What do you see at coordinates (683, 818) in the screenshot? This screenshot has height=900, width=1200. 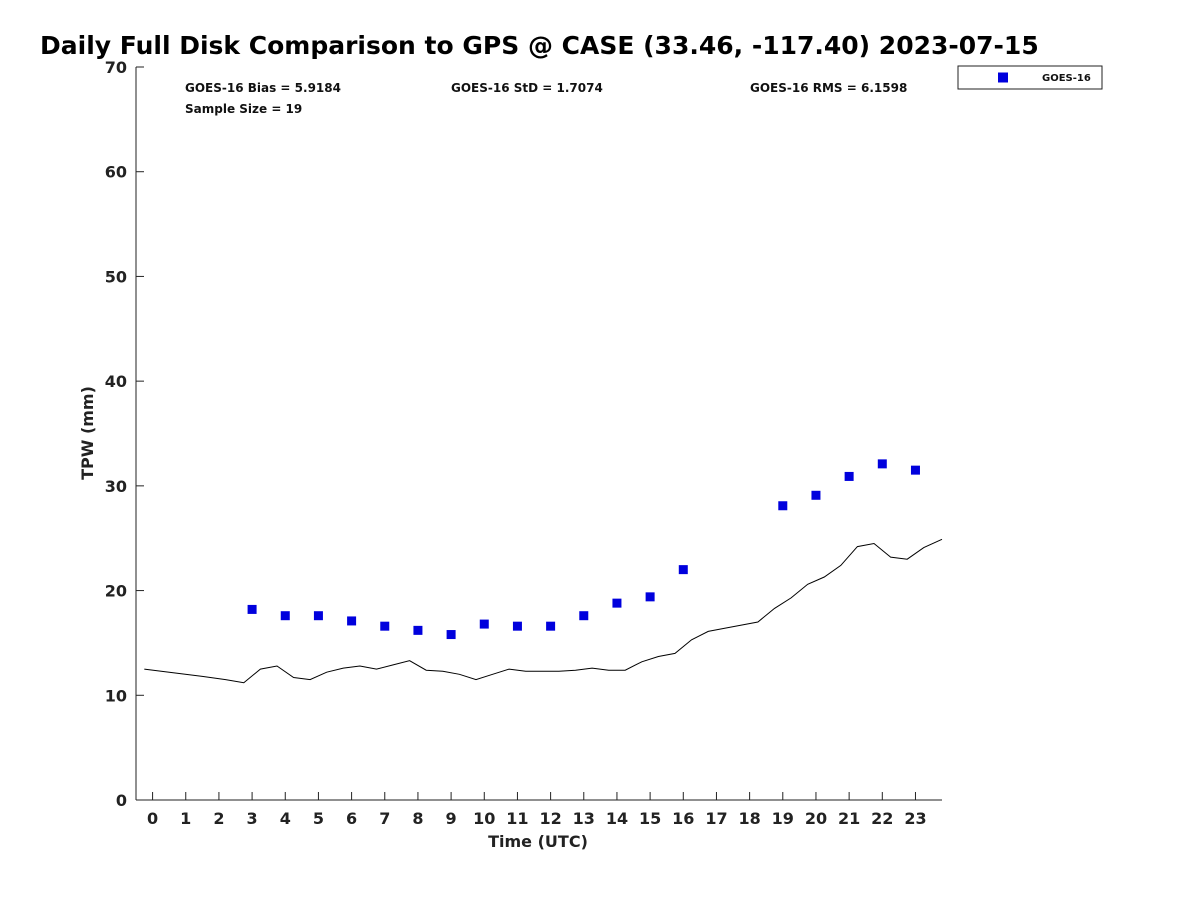 I see `x-tick-label: 16` at bounding box center [683, 818].